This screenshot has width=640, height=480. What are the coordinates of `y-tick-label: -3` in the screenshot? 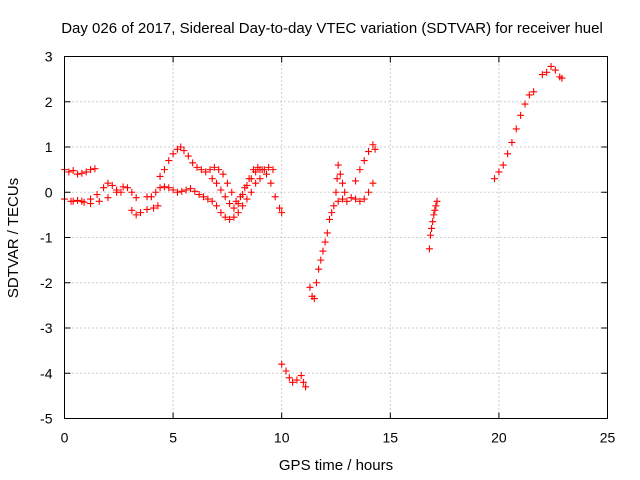 It's located at (46, 328).